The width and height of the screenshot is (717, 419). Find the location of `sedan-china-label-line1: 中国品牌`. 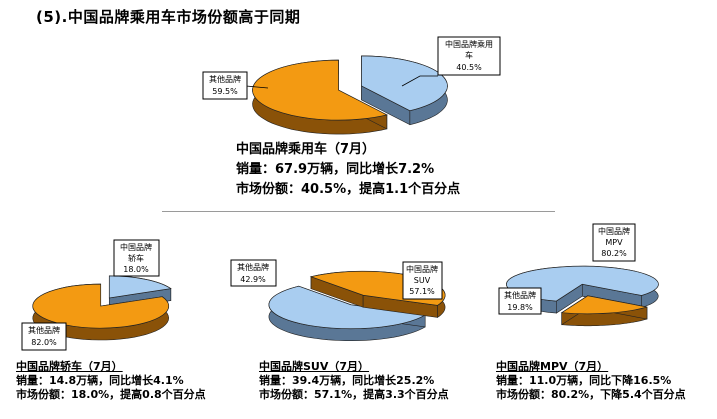

sedan-china-label-line1: 中国品牌 is located at coordinates (136, 247).